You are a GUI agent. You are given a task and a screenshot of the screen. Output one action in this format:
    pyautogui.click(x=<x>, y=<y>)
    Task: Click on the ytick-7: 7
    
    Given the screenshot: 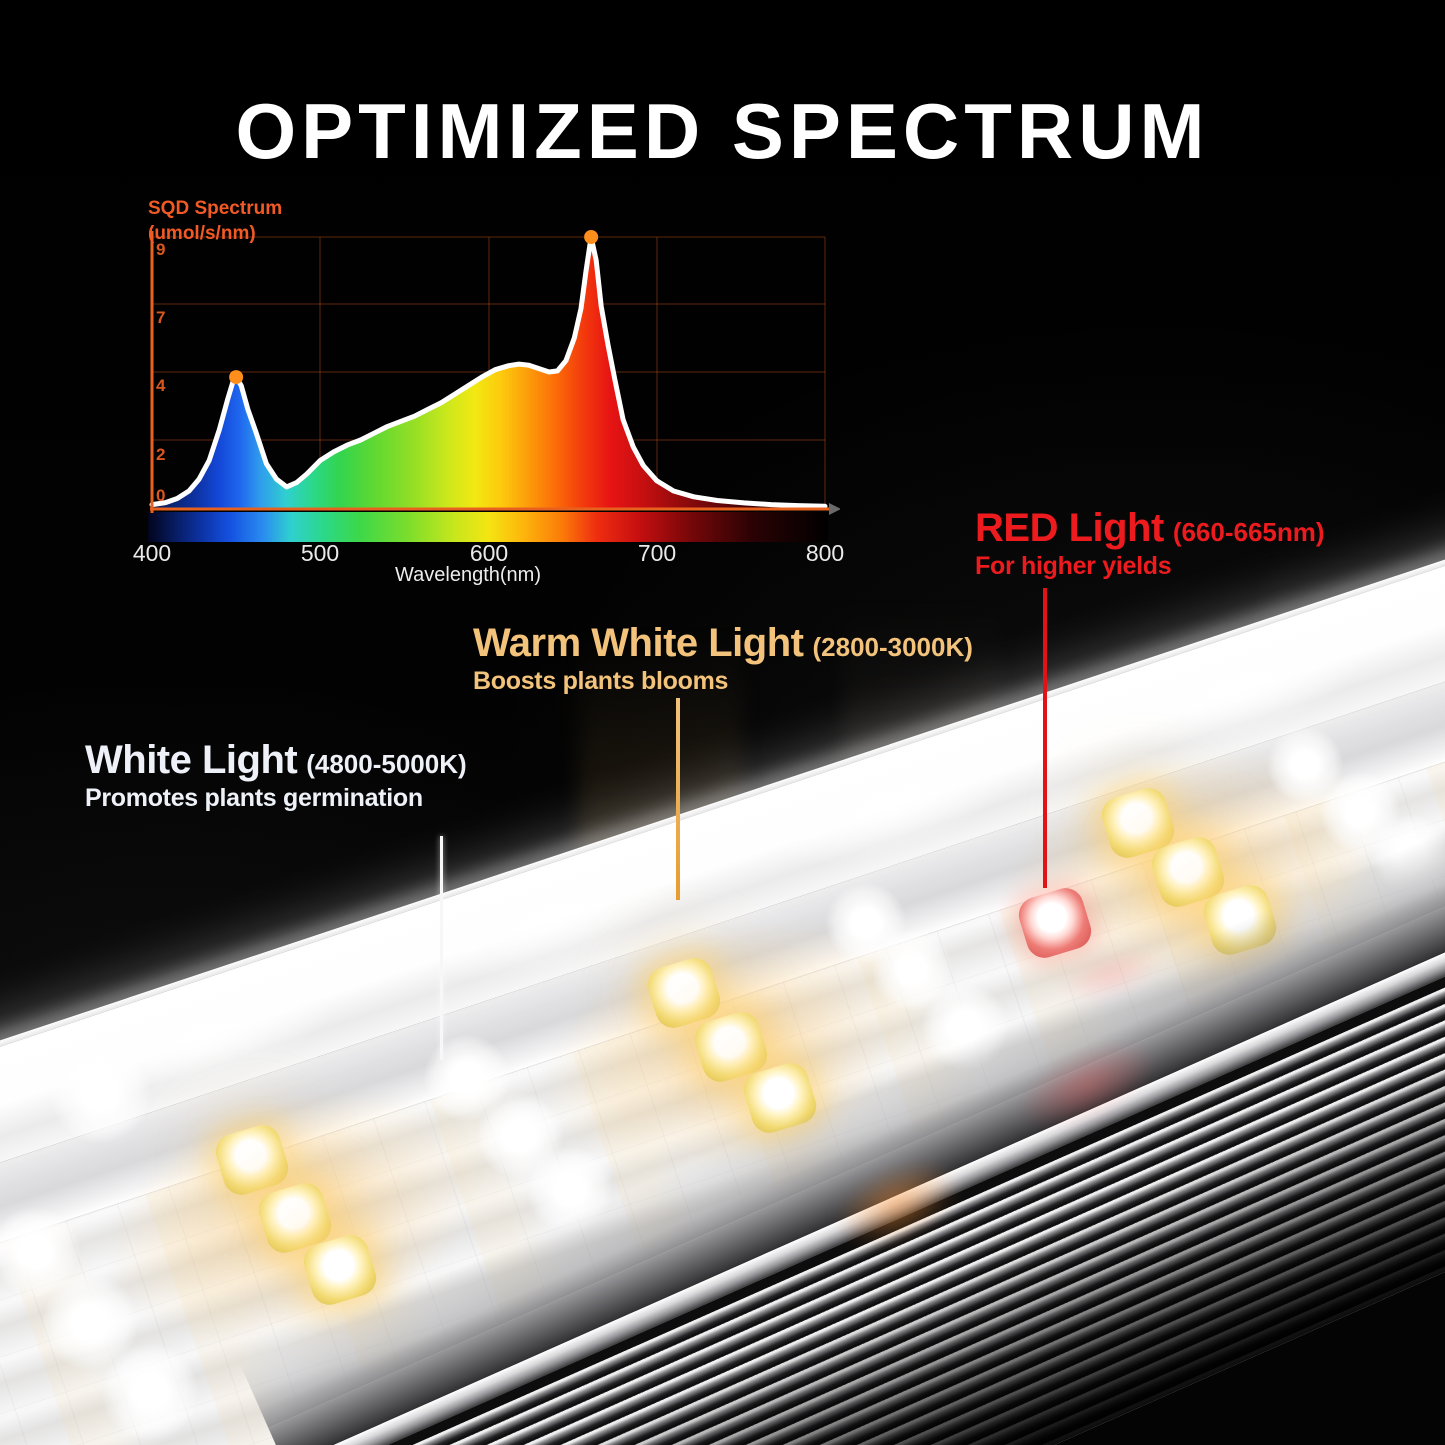 What is the action you would take?
    pyautogui.click(x=161, y=317)
    